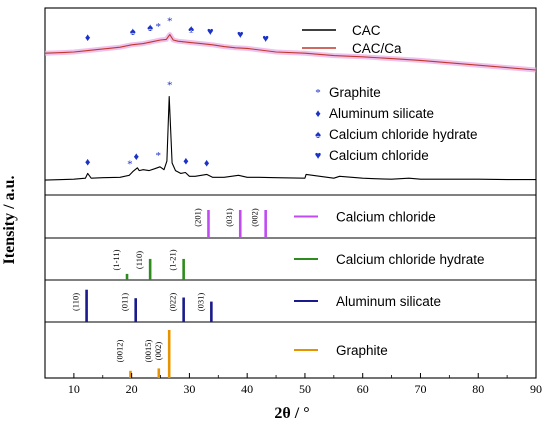  What do you see at coordinates (379, 155) in the screenshot?
I see `marker-legend-label: Calcium chloride` at bounding box center [379, 155].